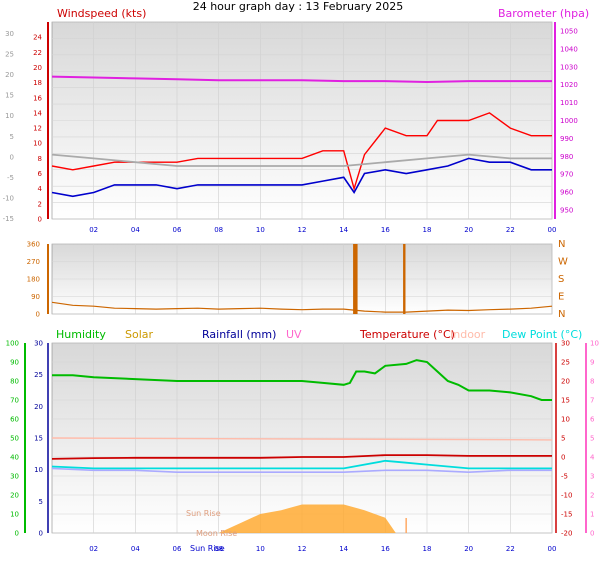  What do you see at coordinates (302, 380) in the screenshot?
I see `humidity-line` at bounding box center [302, 380].